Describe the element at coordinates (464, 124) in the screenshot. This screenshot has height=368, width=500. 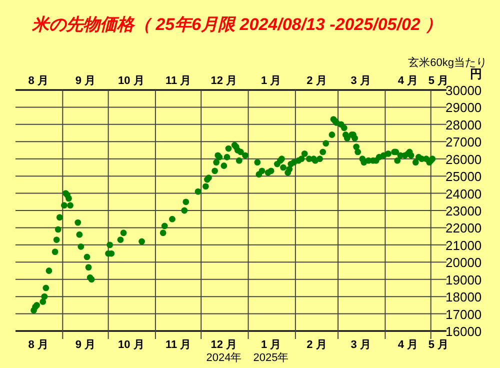
I see `y-tick-label: 28000` at that location.